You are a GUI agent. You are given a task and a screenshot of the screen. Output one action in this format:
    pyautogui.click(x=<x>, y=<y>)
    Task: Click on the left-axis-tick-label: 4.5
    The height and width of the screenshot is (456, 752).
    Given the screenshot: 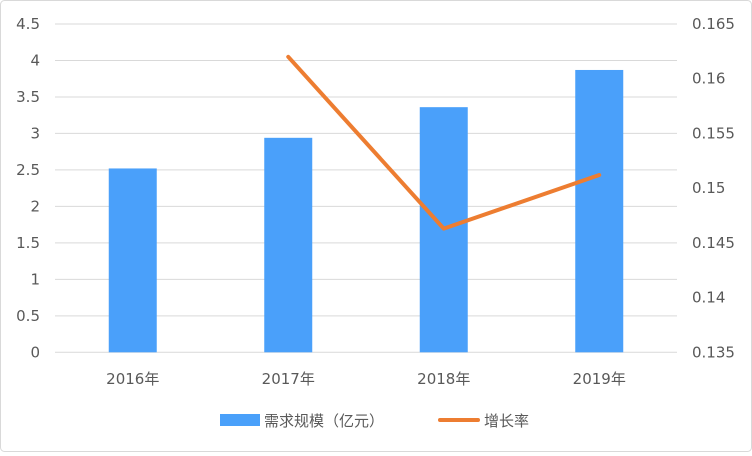 What is the action you would take?
    pyautogui.click(x=28, y=24)
    